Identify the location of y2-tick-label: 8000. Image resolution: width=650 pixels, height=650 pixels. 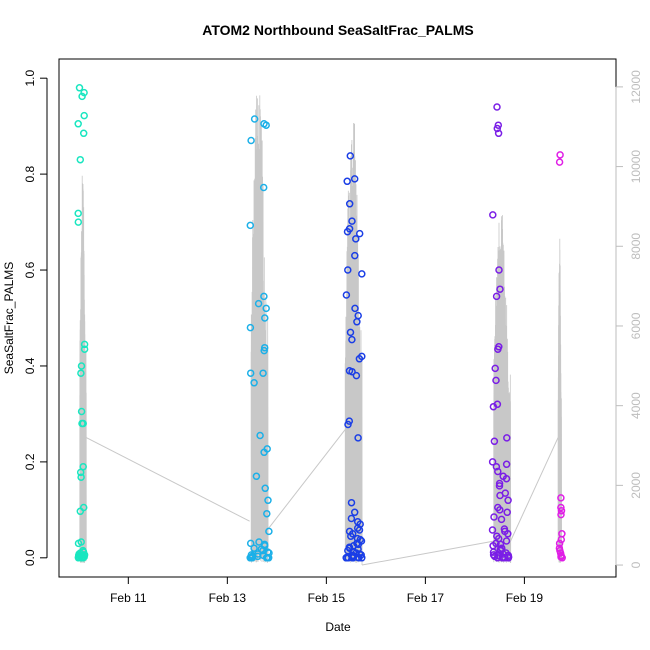
(636, 246).